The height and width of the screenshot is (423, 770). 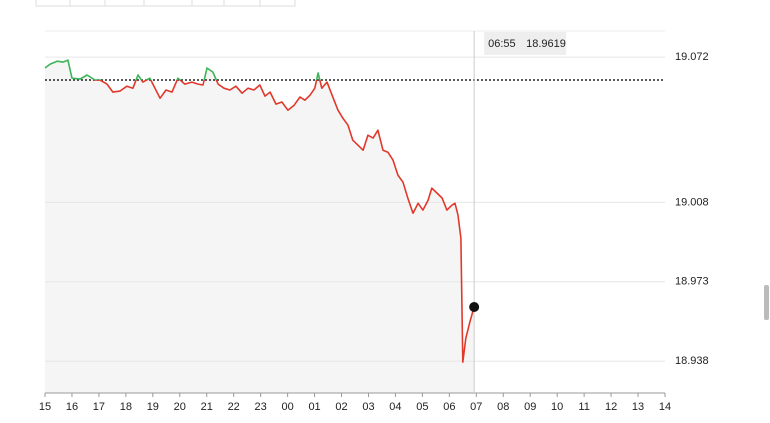 I want to click on x-tick-label: 20, so click(x=180, y=407).